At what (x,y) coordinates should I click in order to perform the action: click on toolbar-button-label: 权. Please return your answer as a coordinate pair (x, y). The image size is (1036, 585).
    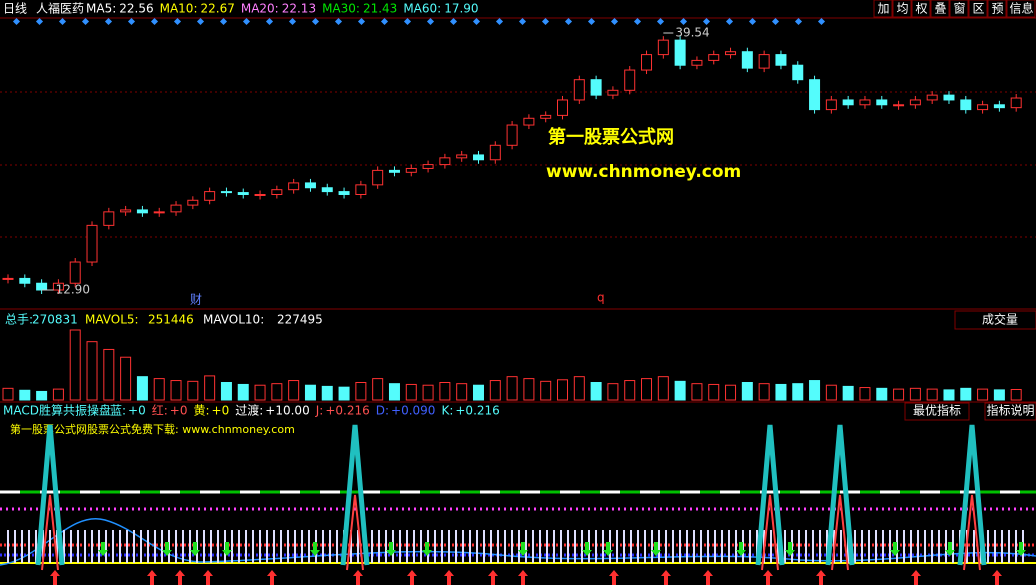
    Looking at the image, I should click on (921, 9).